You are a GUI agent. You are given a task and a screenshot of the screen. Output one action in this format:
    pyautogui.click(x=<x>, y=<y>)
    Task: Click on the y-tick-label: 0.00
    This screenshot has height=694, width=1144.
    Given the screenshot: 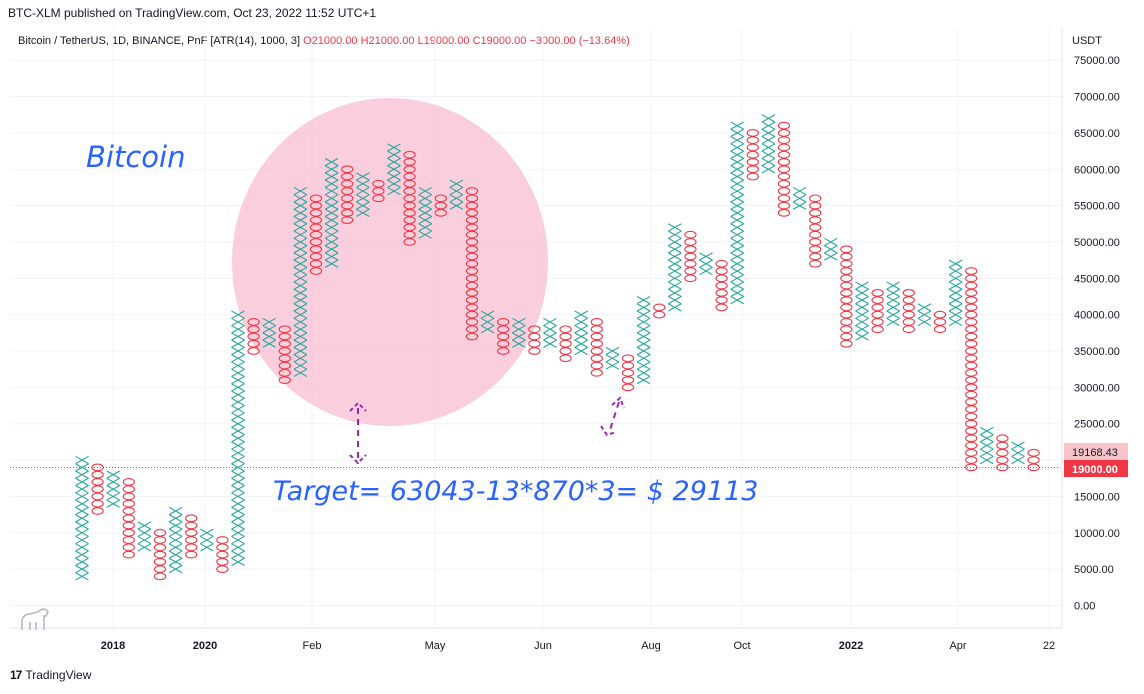 What is the action you would take?
    pyautogui.click(x=1084, y=607)
    